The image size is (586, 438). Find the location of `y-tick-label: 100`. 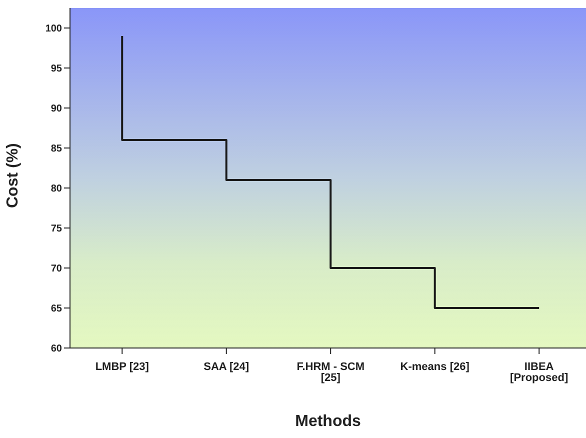

y-tick-label: 100 is located at coordinates (53, 29).